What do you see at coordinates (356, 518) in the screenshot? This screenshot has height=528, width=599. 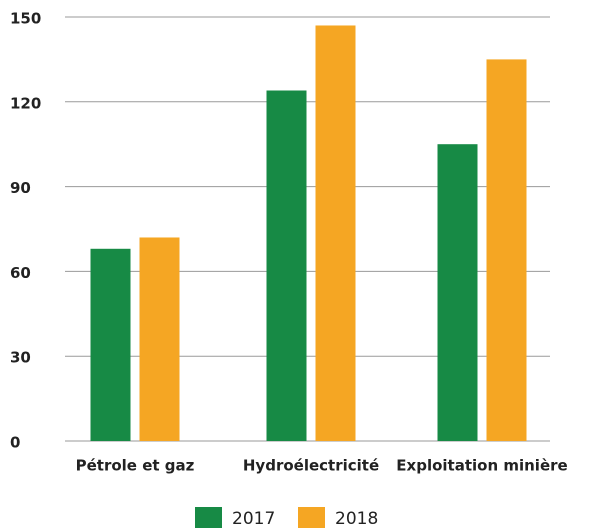 I see `legend-label: 2018` at bounding box center [356, 518].